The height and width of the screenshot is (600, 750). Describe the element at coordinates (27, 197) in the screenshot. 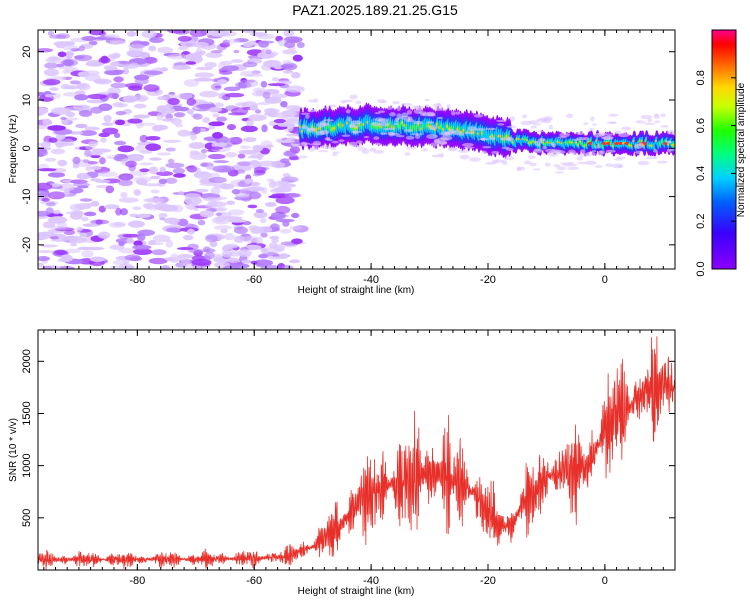

I see `spectrogram-ytick-label: -10` at that location.